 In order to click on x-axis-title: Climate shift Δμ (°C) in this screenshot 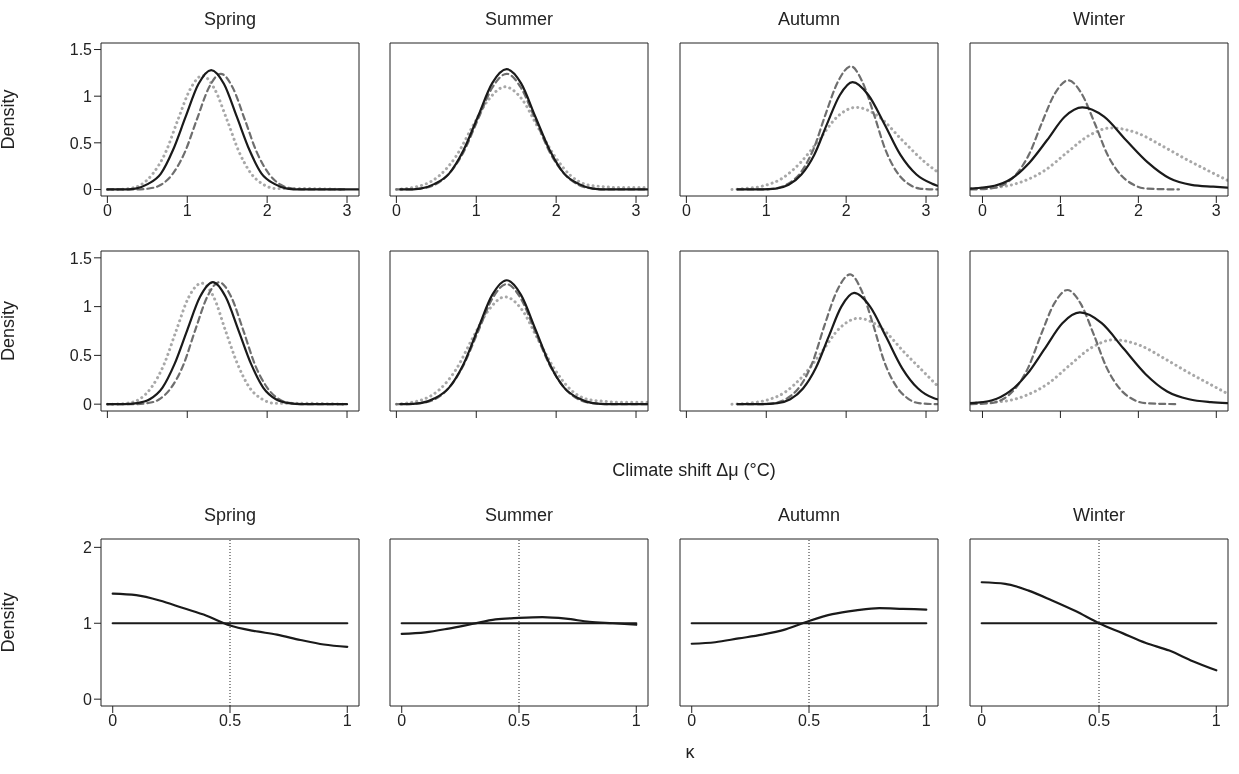, I will do `click(694, 470)`.